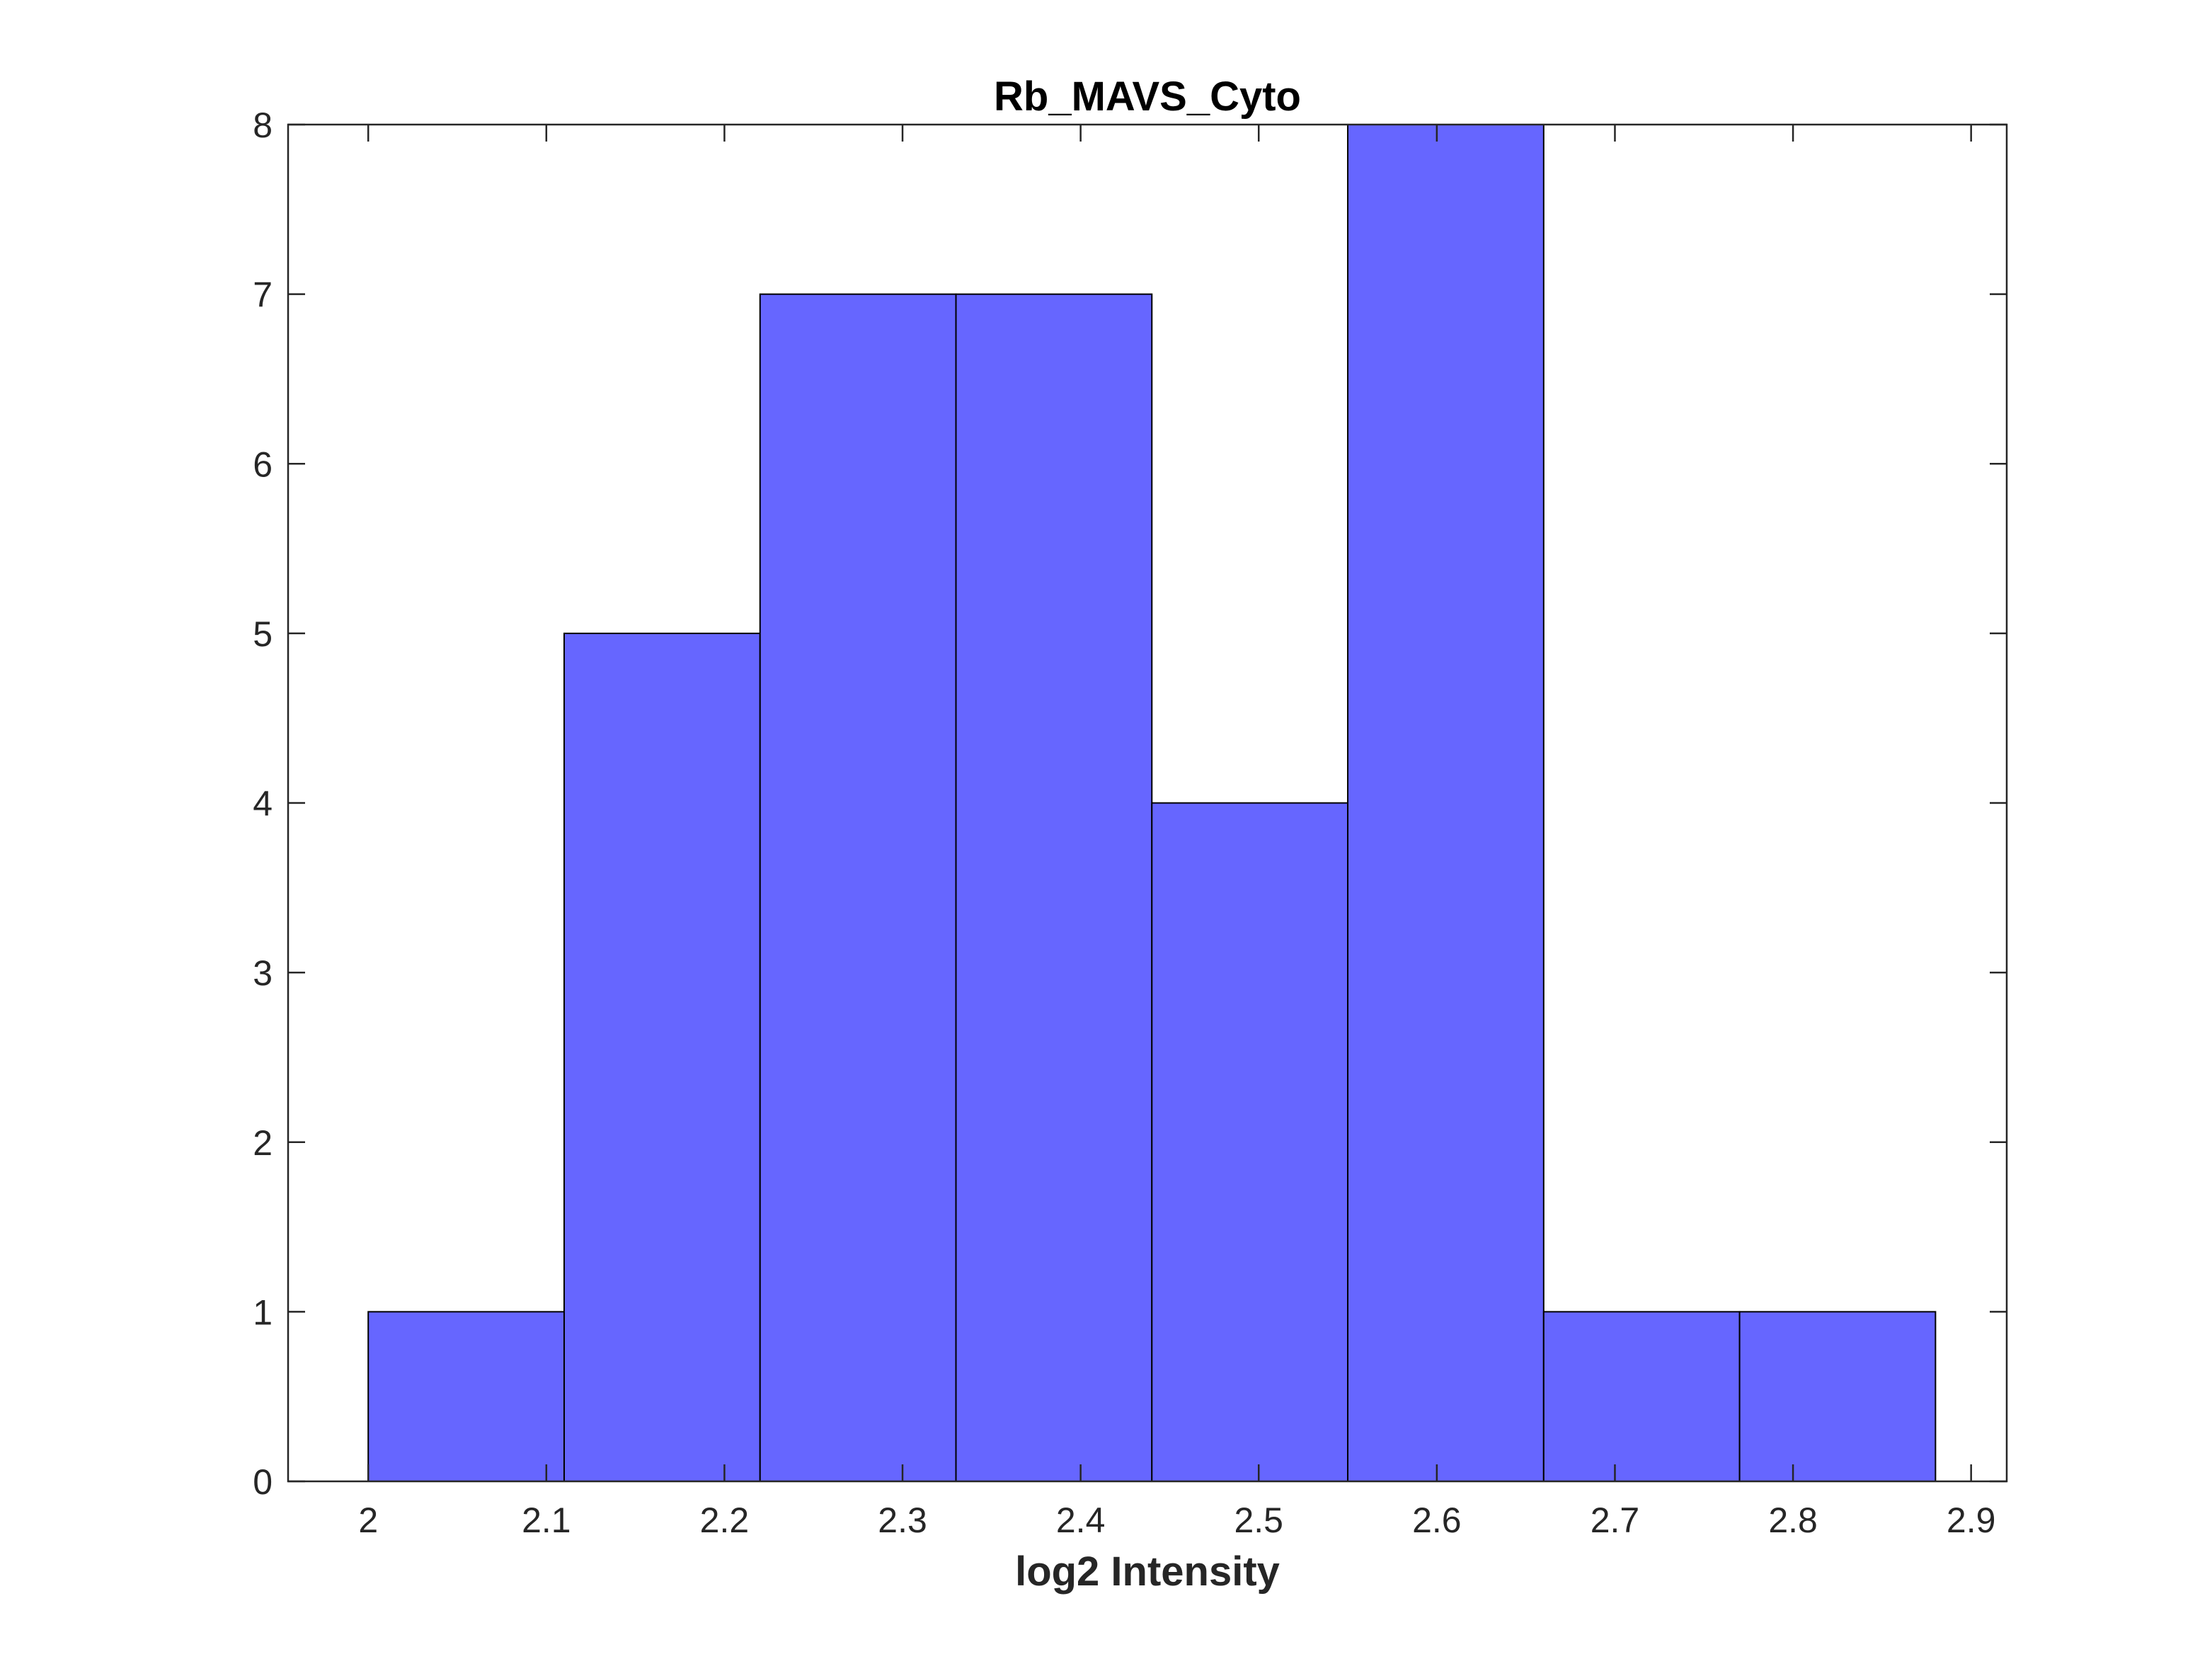 The image size is (2212, 1659). Describe the element at coordinates (1437, 1520) in the screenshot. I see `x-tick-label: 2.6` at that location.